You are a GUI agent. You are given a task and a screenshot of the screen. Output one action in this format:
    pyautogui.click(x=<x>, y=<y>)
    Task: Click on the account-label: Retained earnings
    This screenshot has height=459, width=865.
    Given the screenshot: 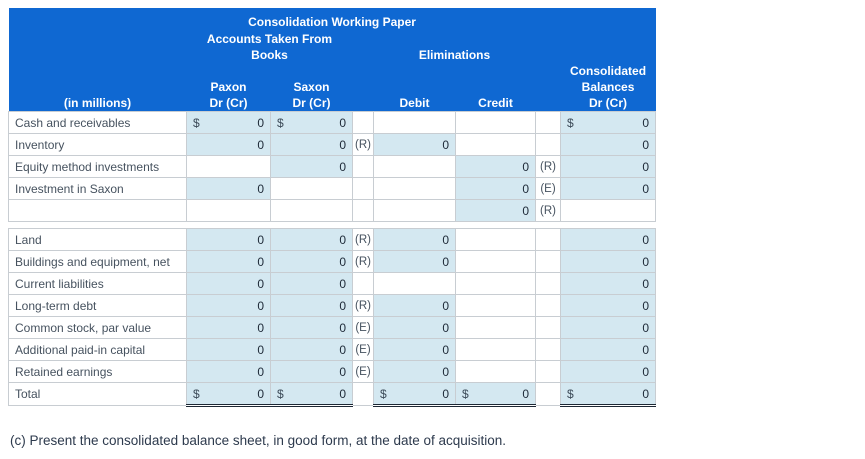 What is the action you would take?
    pyautogui.click(x=97, y=371)
    